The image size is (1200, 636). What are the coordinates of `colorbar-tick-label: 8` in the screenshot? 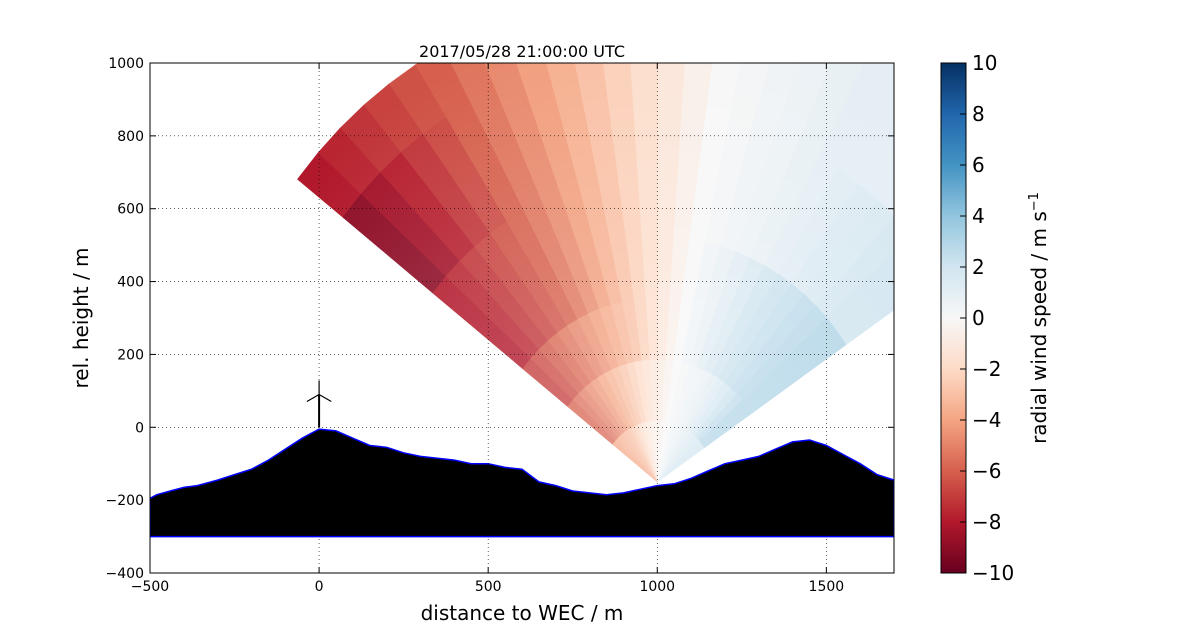 It's located at (978, 114).